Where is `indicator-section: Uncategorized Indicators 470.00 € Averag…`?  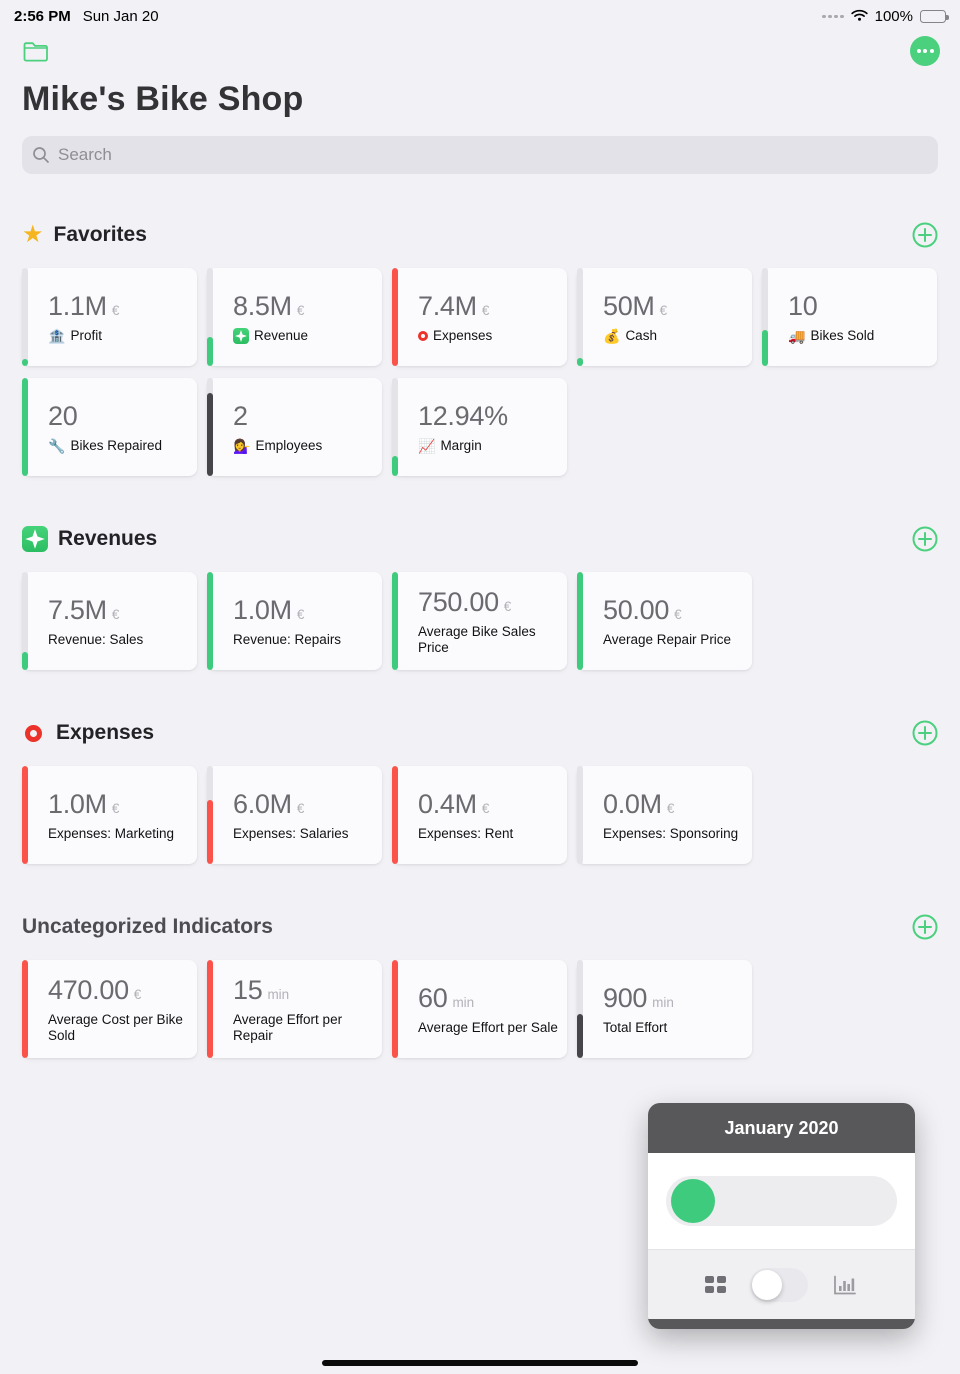
indicator-section: Uncategorized Indicators 470.00 € Averag… is located at coordinates (480, 985).